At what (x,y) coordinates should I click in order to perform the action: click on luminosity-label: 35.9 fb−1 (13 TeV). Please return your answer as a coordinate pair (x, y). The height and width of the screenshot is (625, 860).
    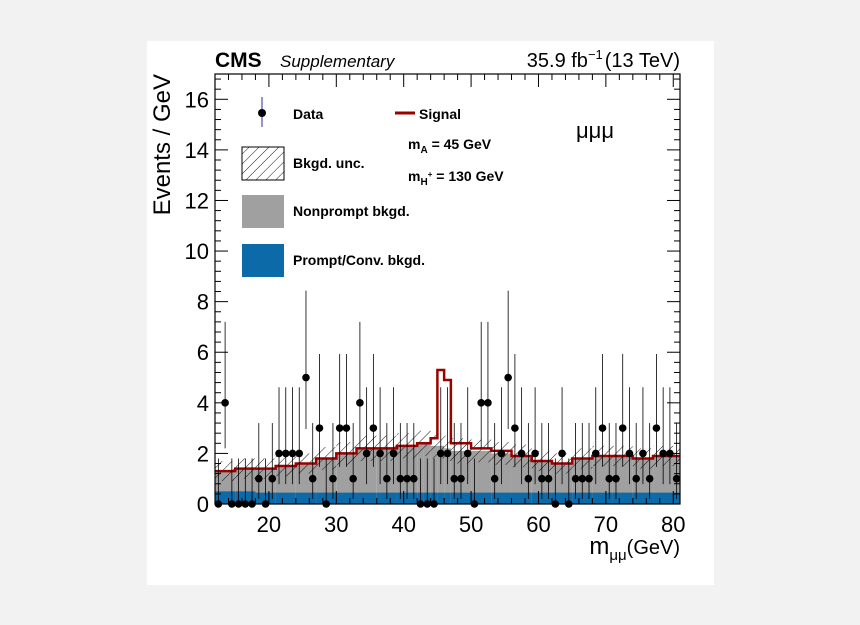
    Looking at the image, I should click on (603, 59).